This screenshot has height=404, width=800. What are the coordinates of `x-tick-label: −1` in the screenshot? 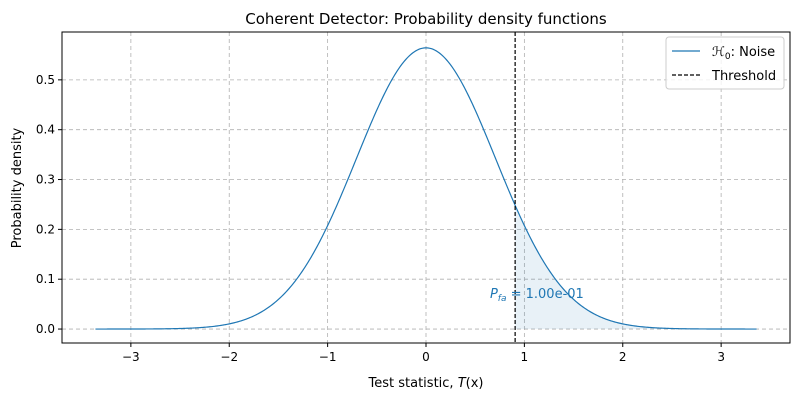 It's located at (328, 357).